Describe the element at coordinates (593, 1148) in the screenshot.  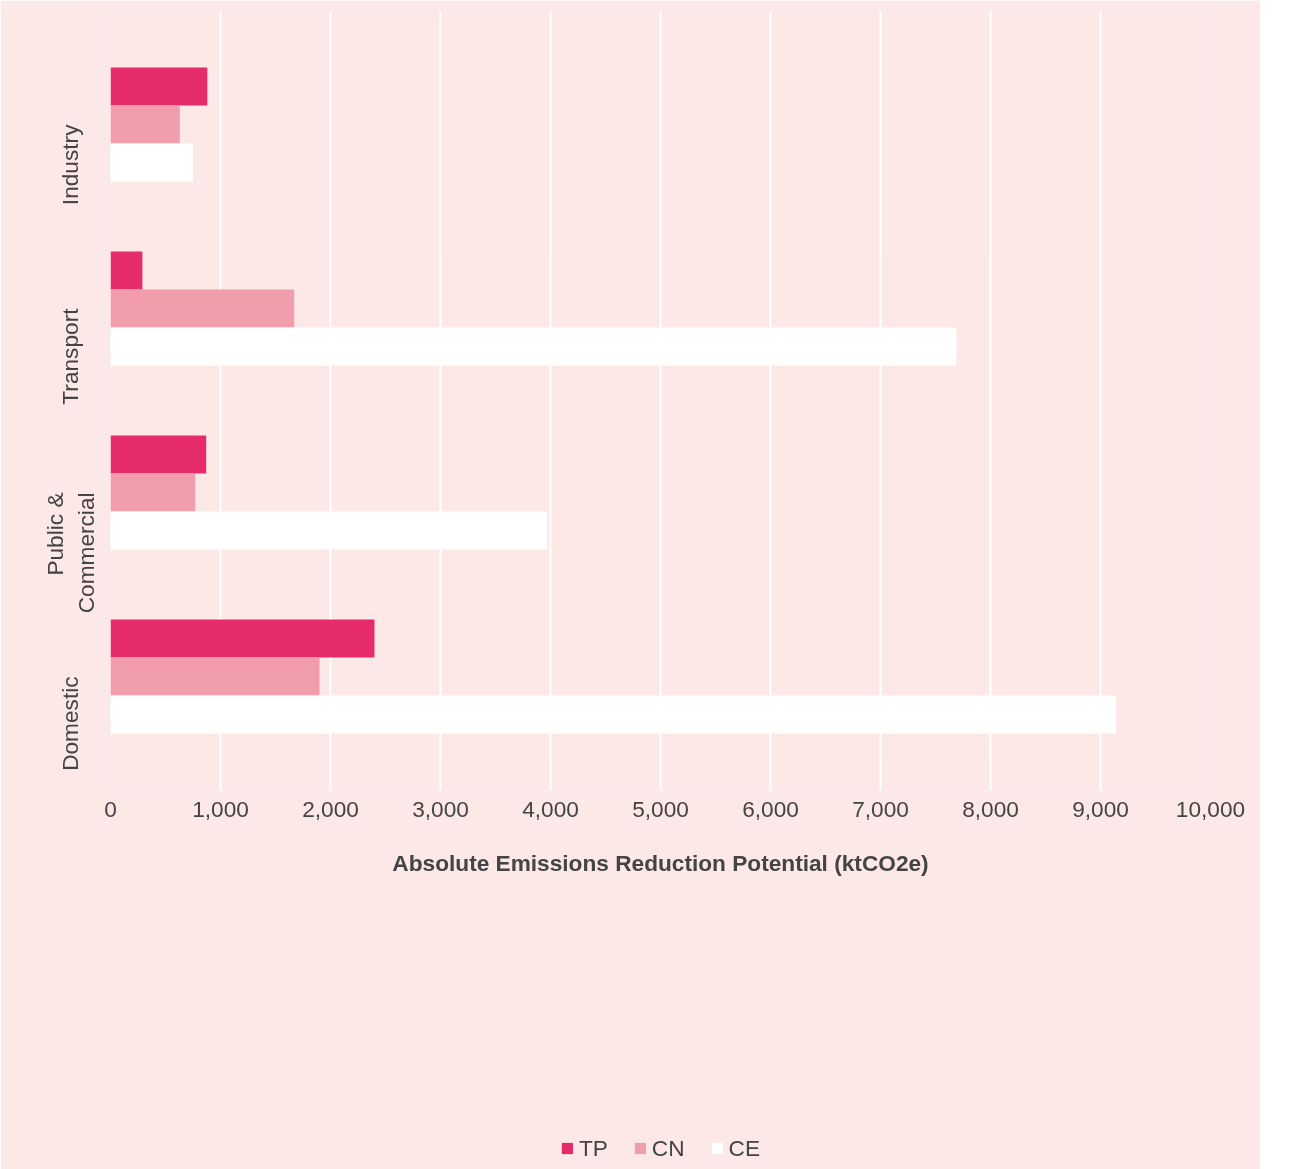
I see `legend-label: TP` at that location.